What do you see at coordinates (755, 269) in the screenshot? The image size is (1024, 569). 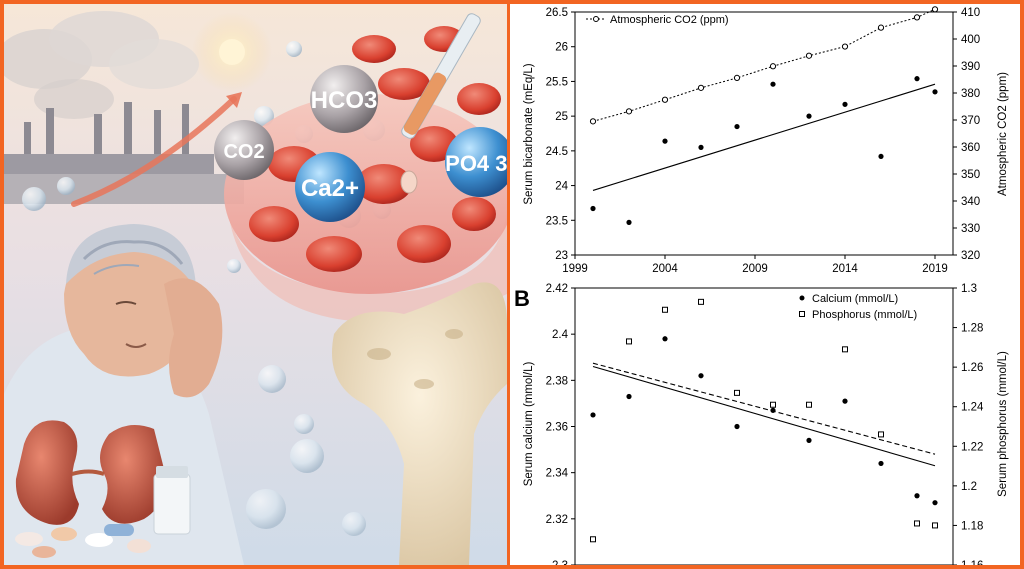 I see `x-tick-label: 2009` at bounding box center [755, 269].